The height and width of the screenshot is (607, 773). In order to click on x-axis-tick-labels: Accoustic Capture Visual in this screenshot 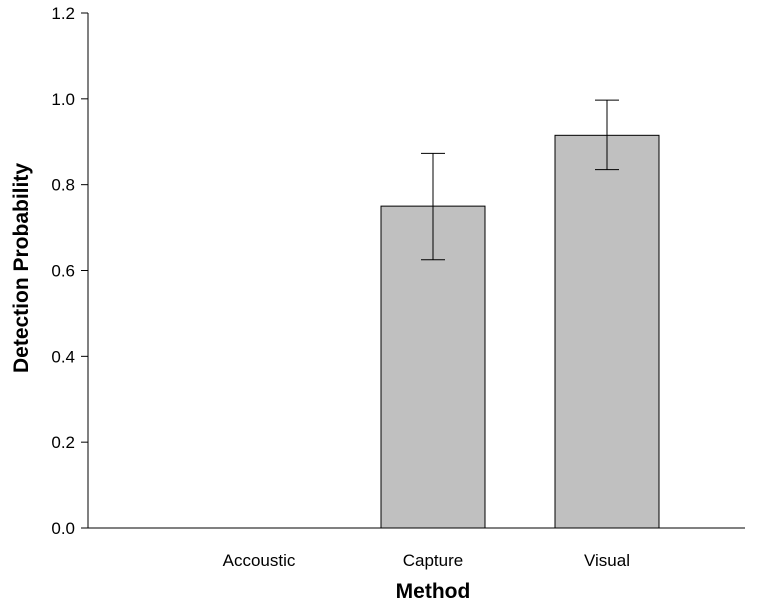, I will do `click(426, 560)`.